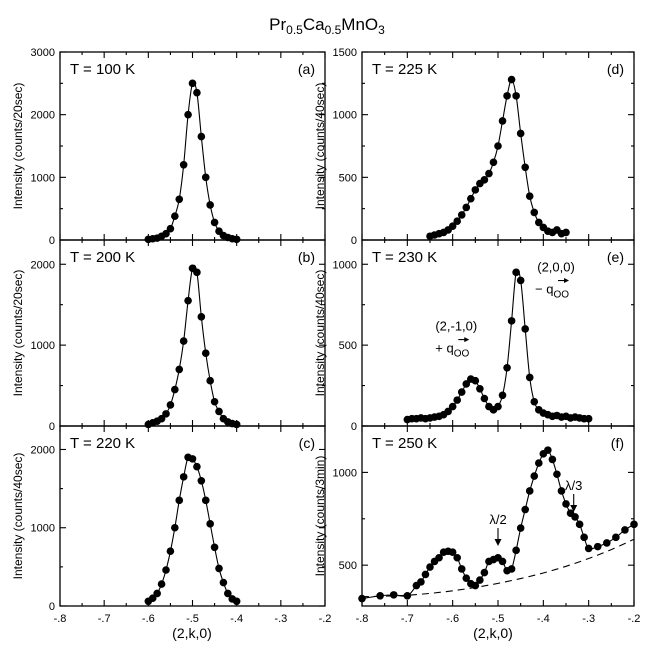 This screenshot has width=655, height=646. I want to click on fit-curve, so click(192, 344).